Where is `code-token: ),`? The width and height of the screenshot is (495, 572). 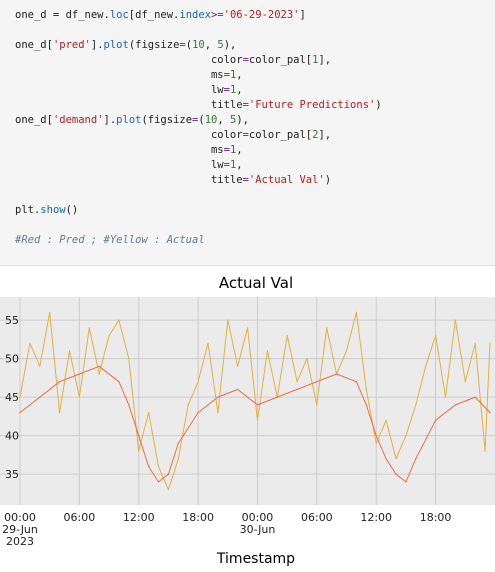
code-token: ), is located at coordinates (230, 45).